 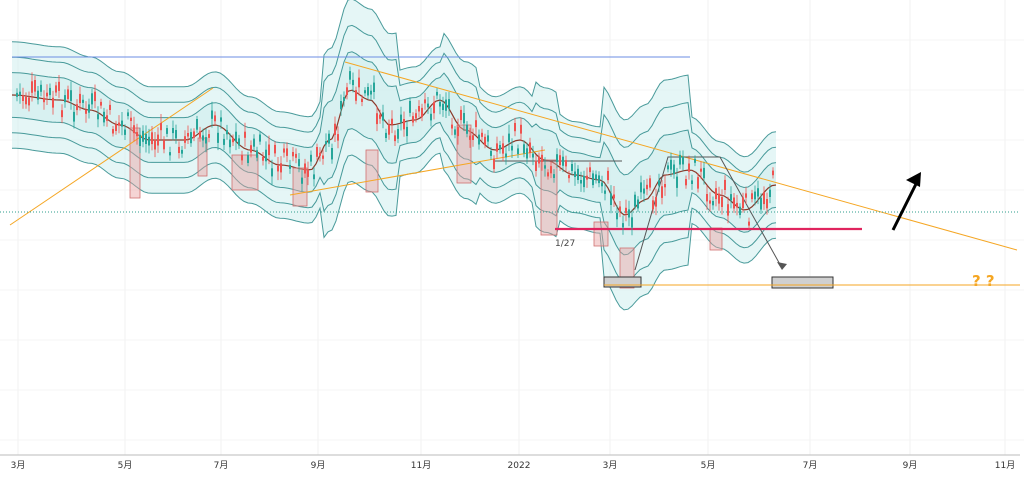 I want to click on date-annotation: 1/27, so click(x=565, y=244).